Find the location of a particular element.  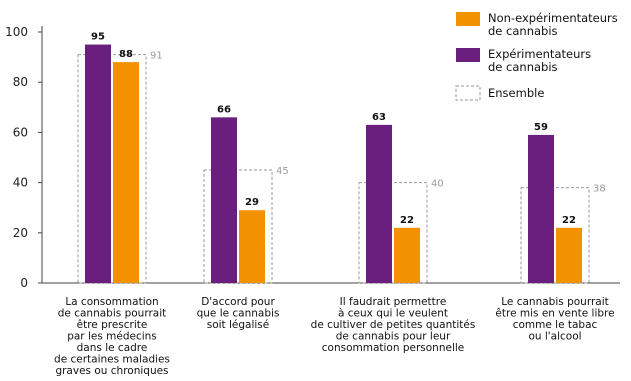

total-value-label: 38 is located at coordinates (599, 189).